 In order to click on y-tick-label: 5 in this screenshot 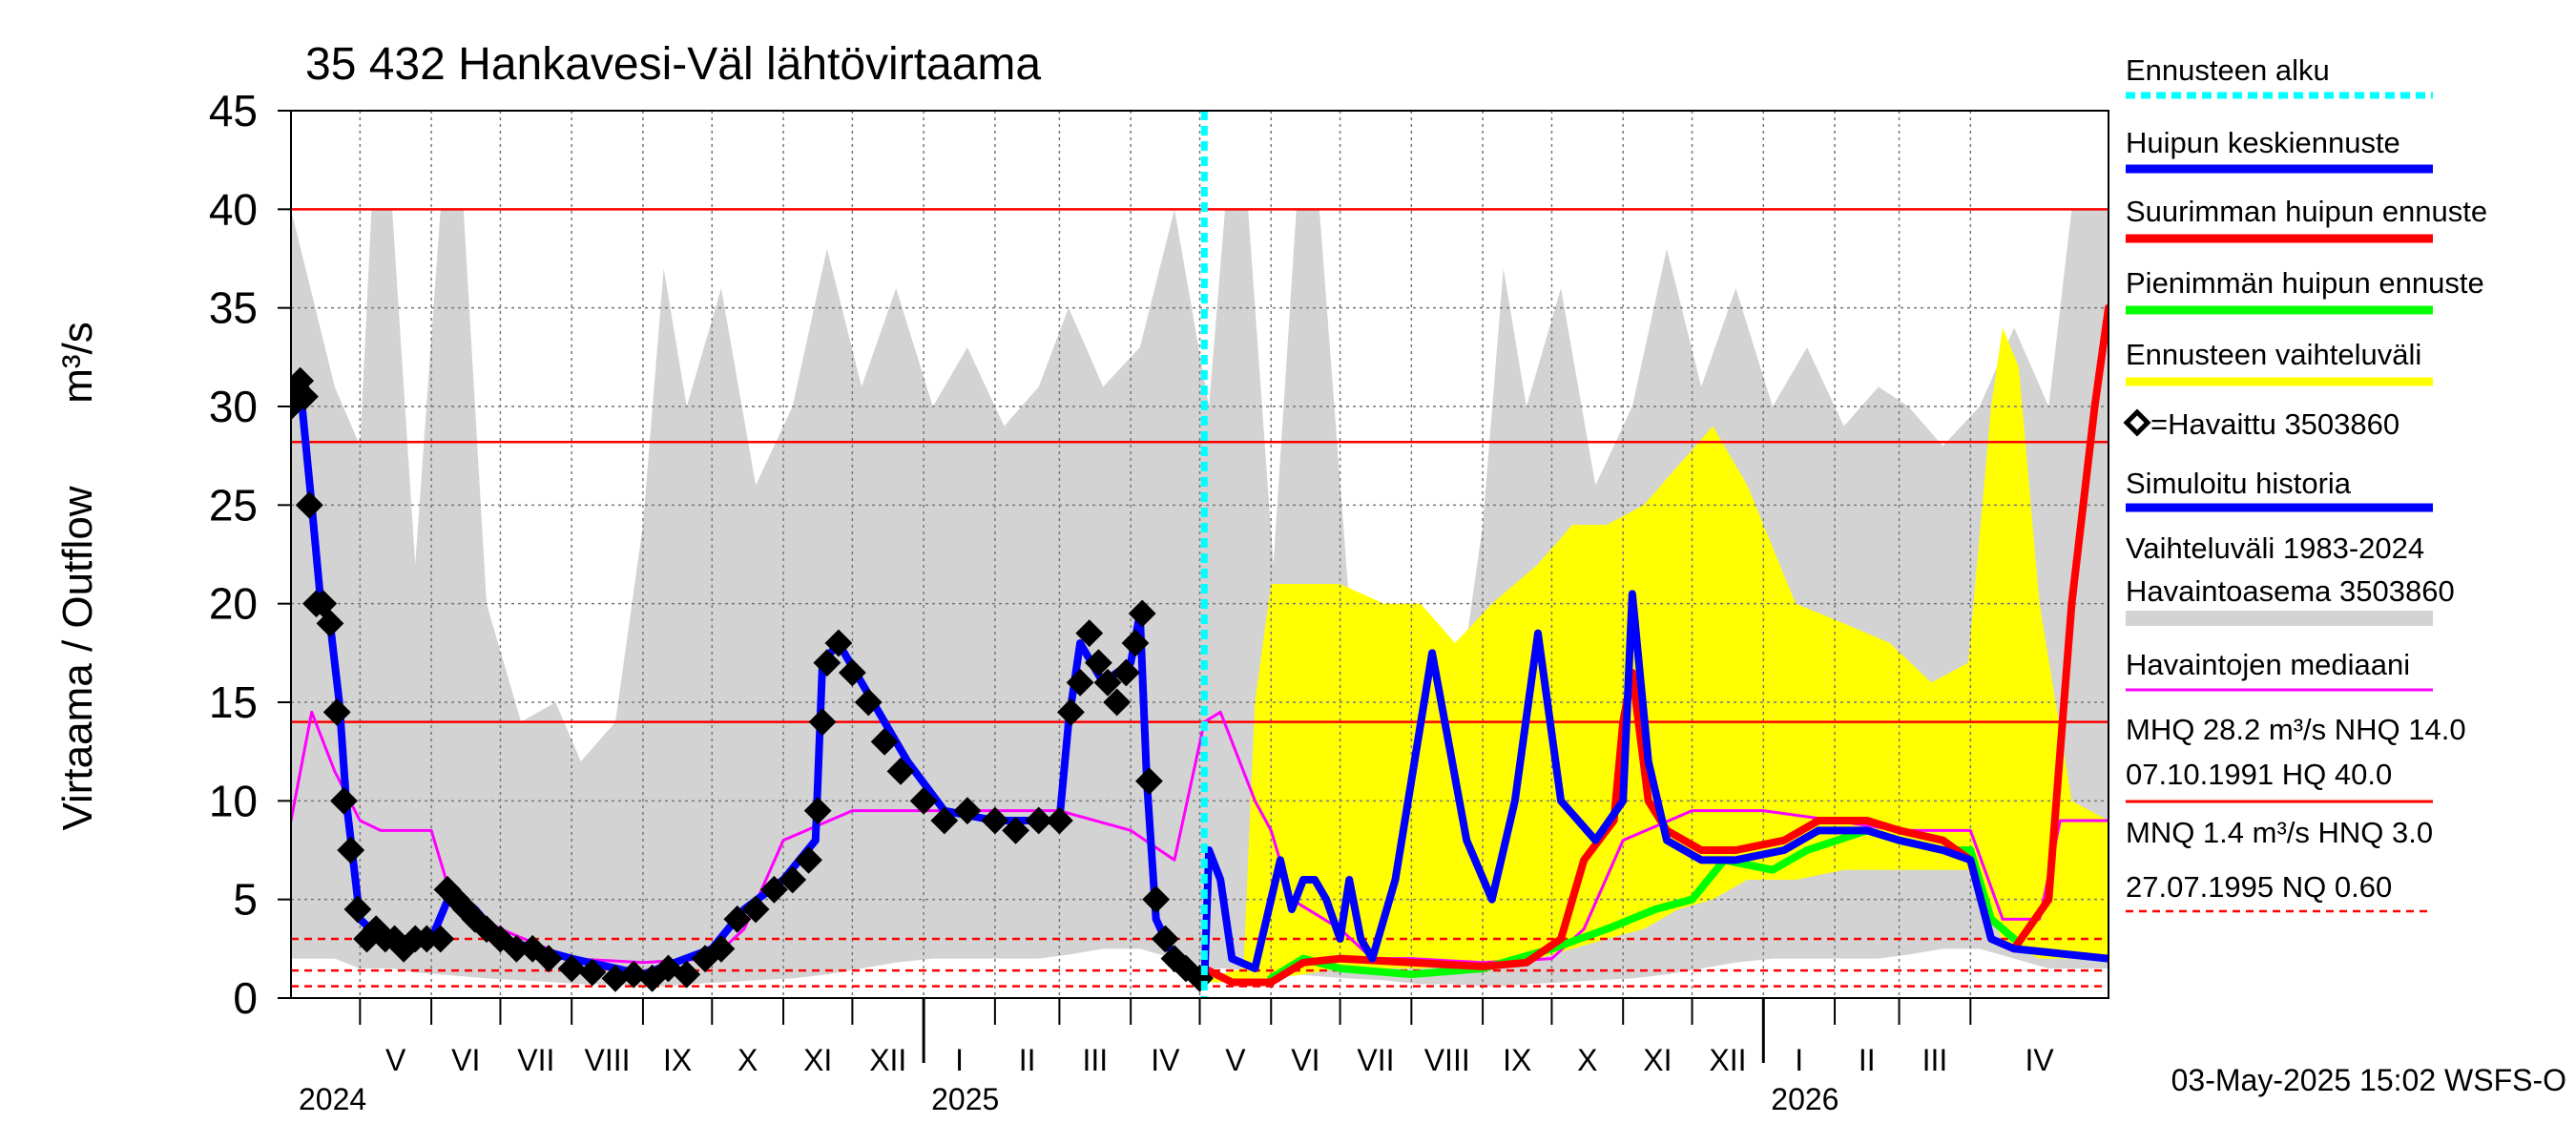, I will do `click(245, 900)`.